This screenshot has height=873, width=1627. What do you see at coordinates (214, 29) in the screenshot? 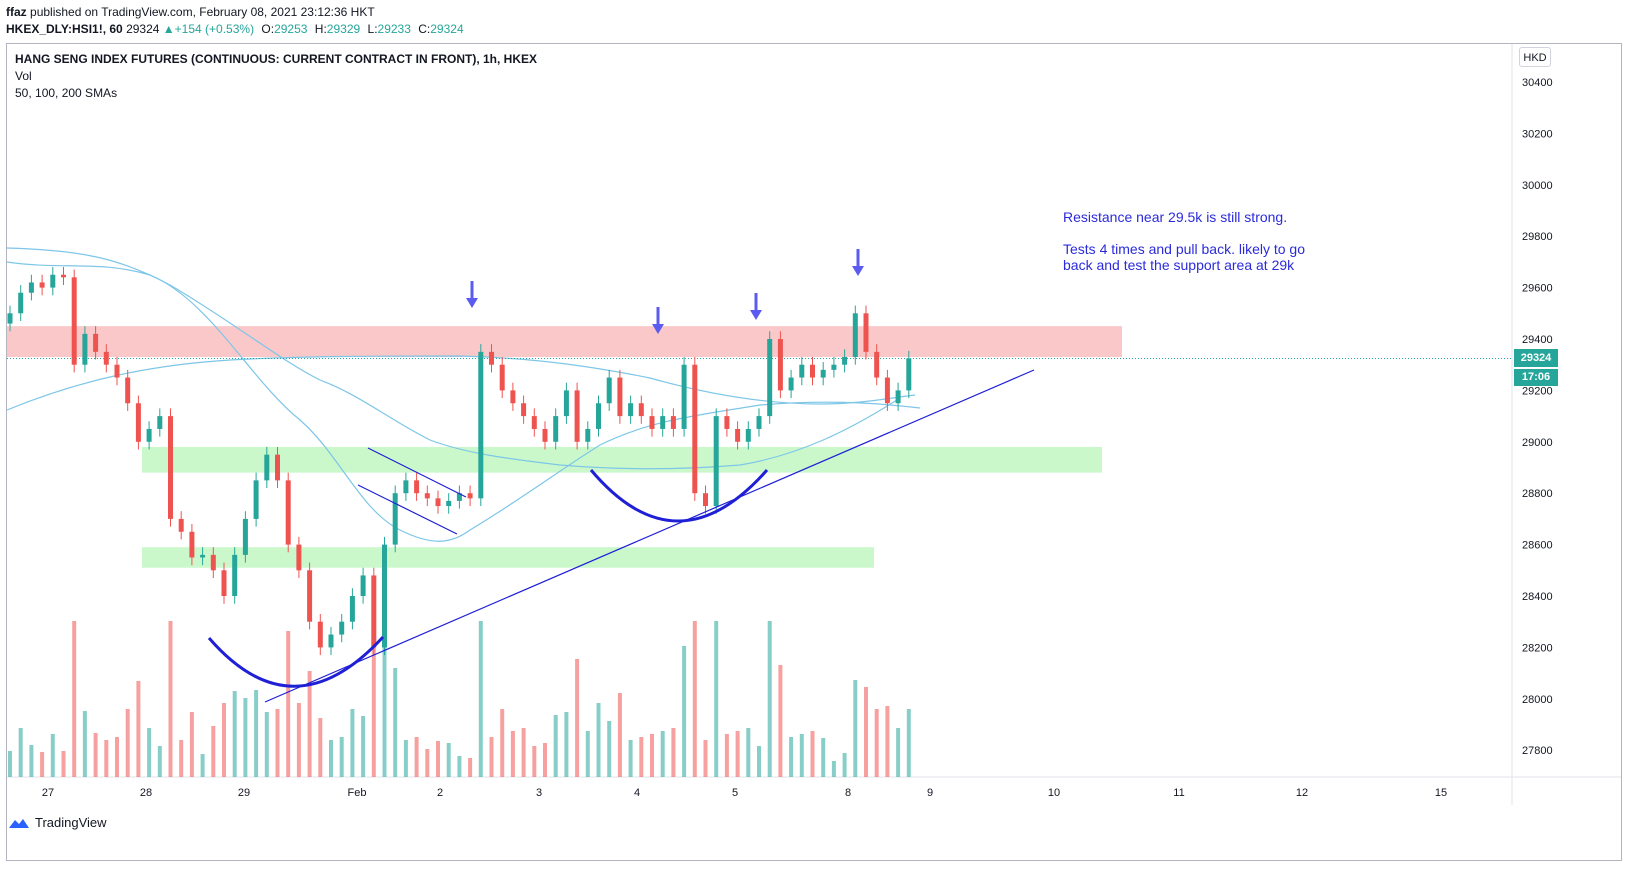
I see `price-change: +154 (+0.53%)` at bounding box center [214, 29].